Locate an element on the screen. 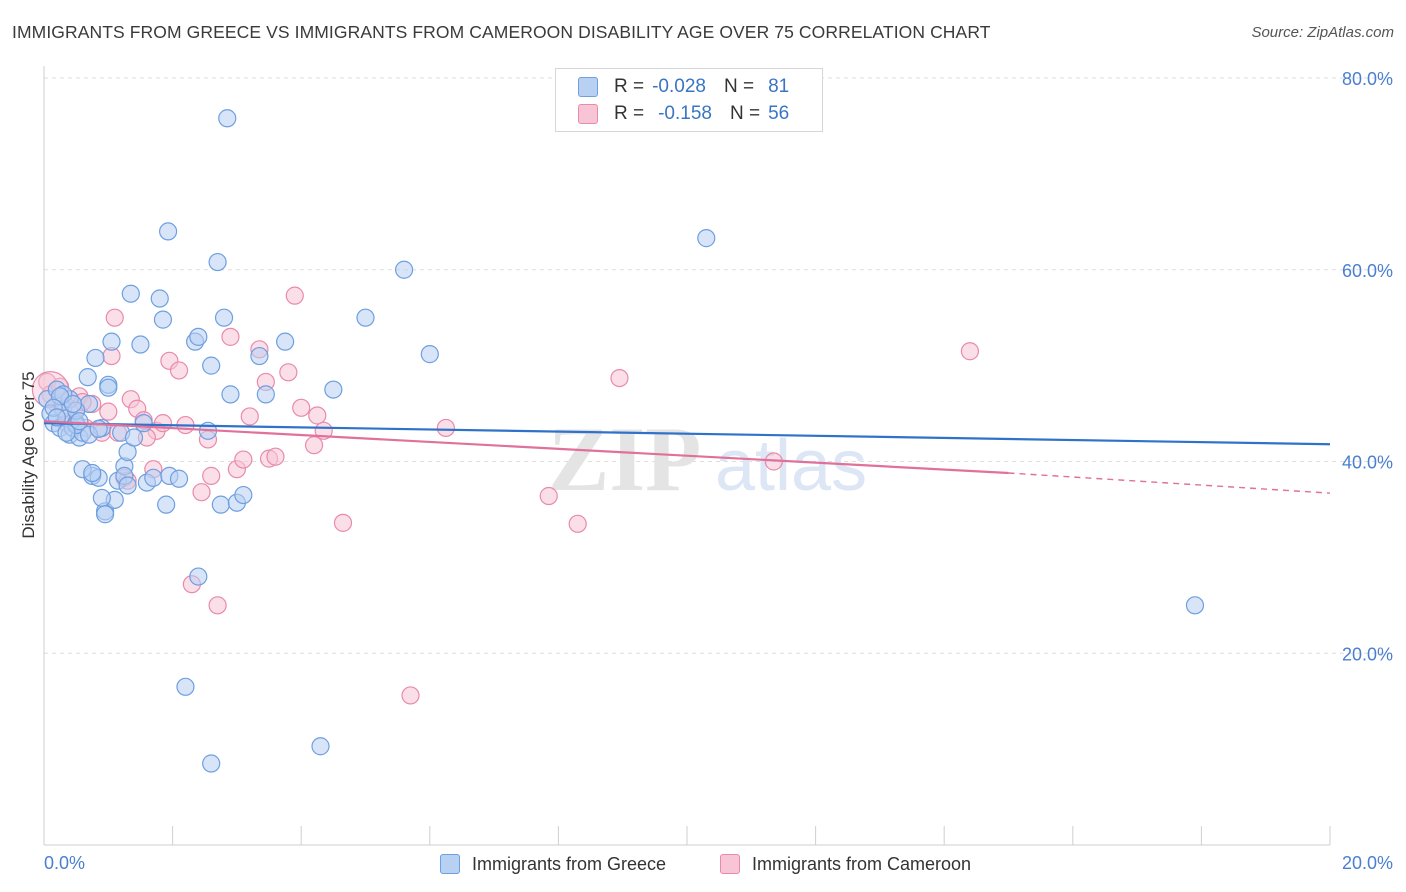  y-tick-label: 60.0% is located at coordinates (1367, 271).